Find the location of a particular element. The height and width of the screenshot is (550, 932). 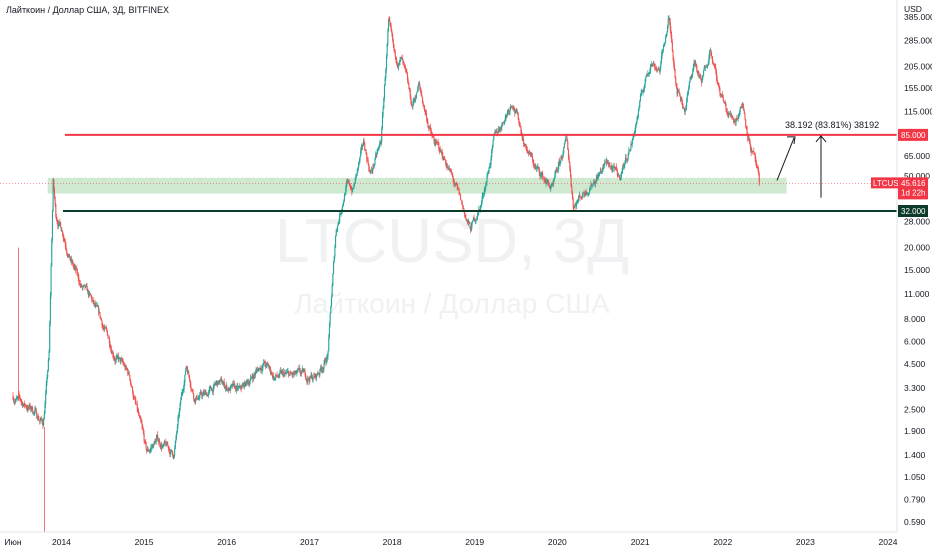

measure-arrow-head is located at coordinates (791, 140).